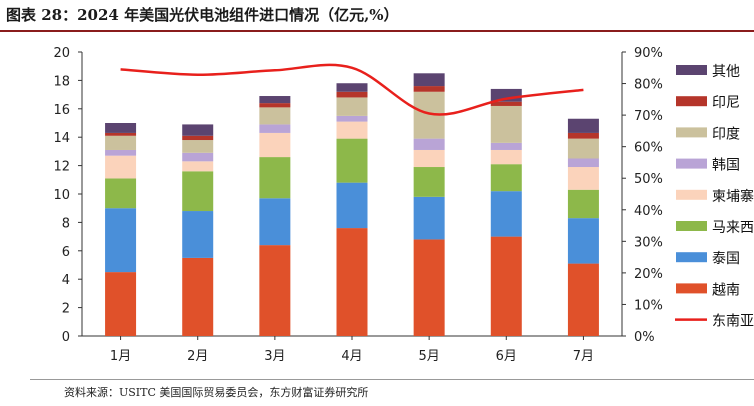 The height and width of the screenshot is (406, 754). What do you see at coordinates (583, 356) in the screenshot?
I see `x-tick-label: 7月` at bounding box center [583, 356].